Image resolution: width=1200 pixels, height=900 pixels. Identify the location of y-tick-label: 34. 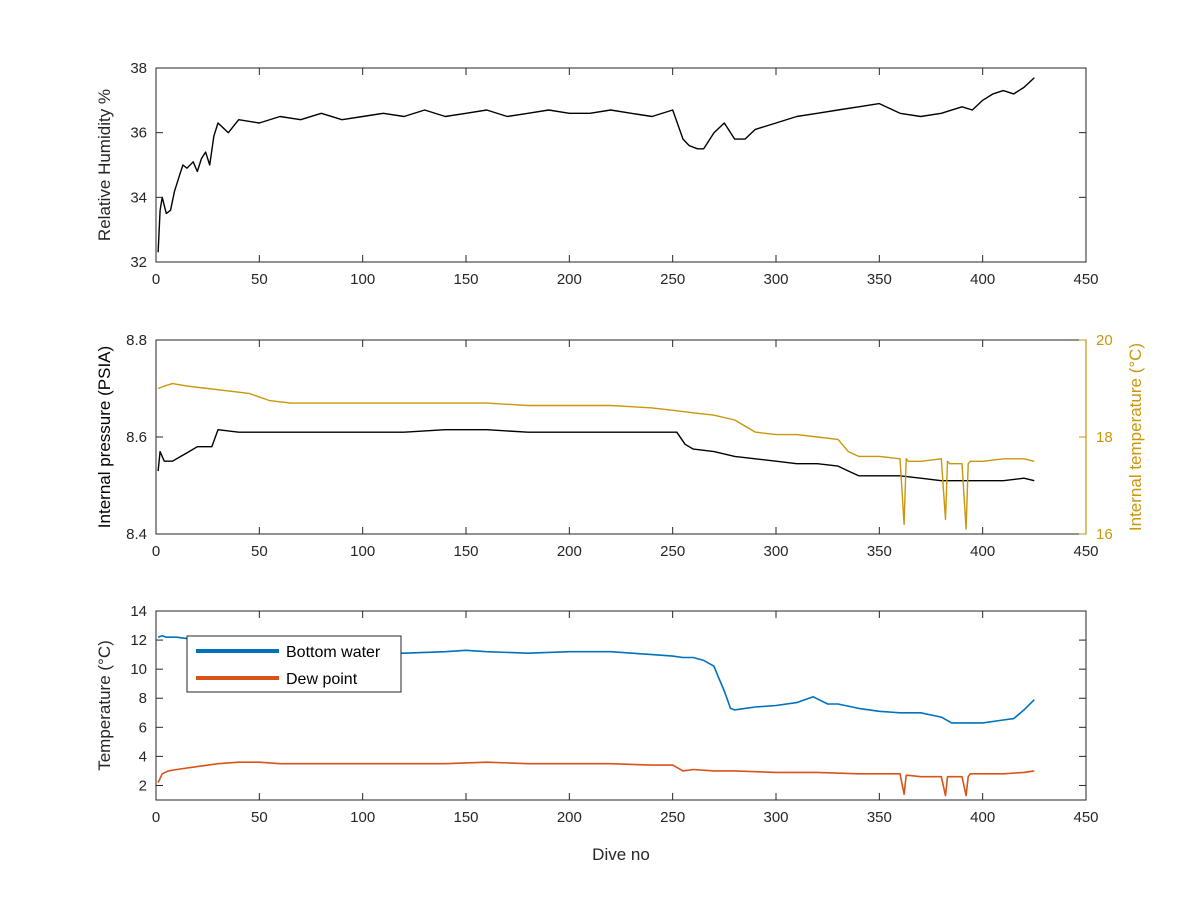
(138, 197).